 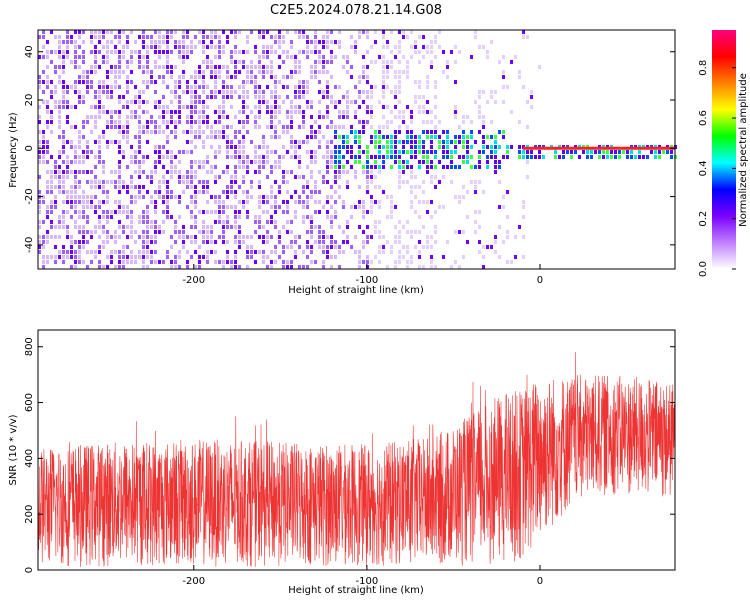 What do you see at coordinates (540, 280) in the screenshot?
I see `heatmap-x-tick-label: 0` at bounding box center [540, 280].